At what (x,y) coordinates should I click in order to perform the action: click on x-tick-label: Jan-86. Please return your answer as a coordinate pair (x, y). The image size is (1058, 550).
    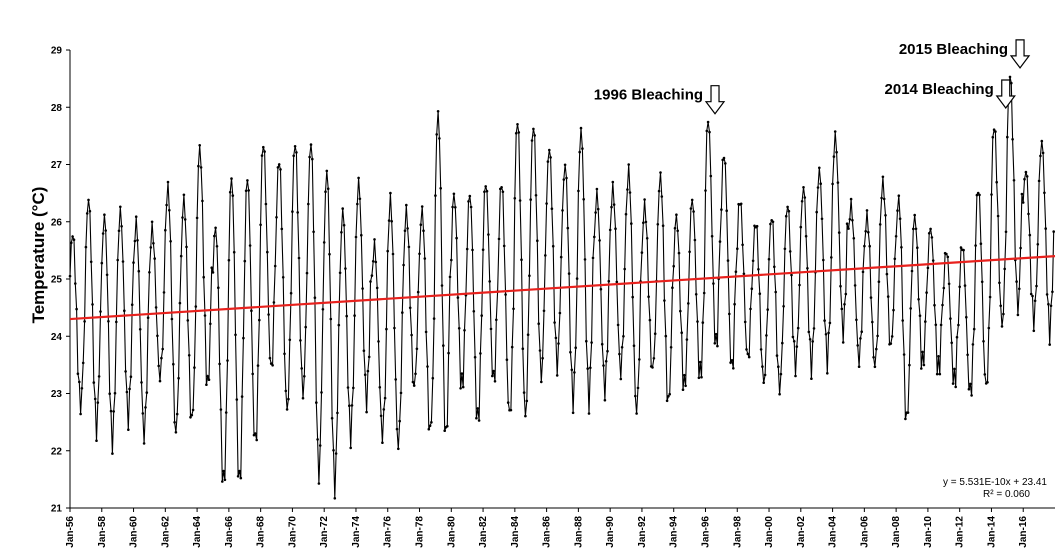
    Looking at the image, I should click on (547, 532).